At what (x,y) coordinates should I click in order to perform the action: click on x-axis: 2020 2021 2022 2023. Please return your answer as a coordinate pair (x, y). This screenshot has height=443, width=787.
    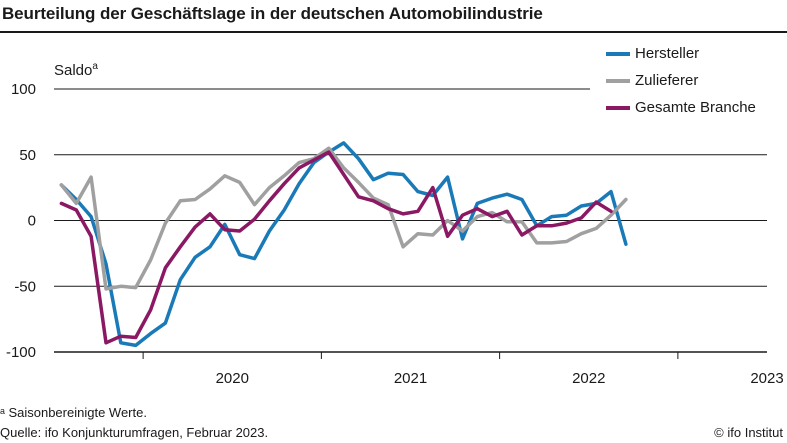
    Looking at the image, I should click on (419, 369).